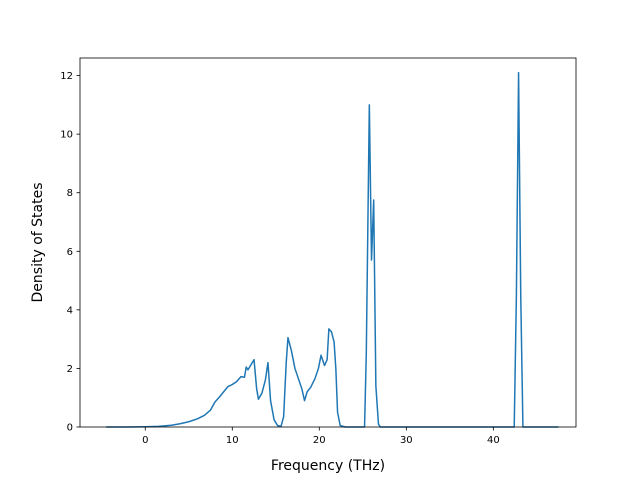 This screenshot has width=640, height=480. I want to click on x-tick-label: 10, so click(232, 440).